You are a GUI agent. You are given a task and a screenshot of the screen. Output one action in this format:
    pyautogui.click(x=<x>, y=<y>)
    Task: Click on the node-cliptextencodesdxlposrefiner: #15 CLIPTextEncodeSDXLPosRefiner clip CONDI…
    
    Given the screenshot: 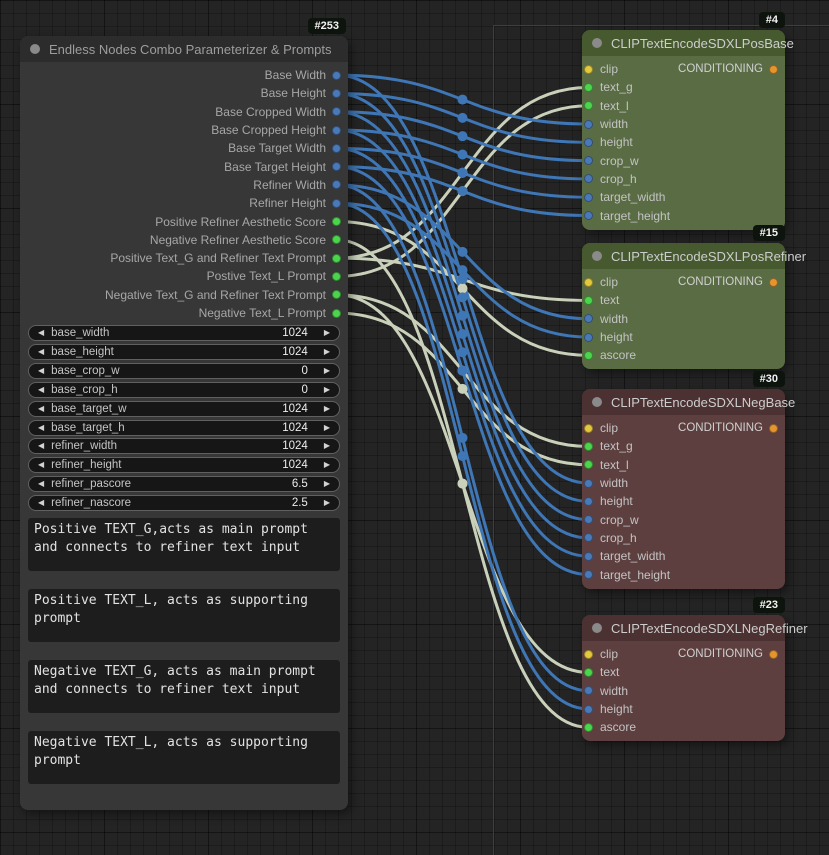 What is the action you would take?
    pyautogui.click(x=694, y=297)
    